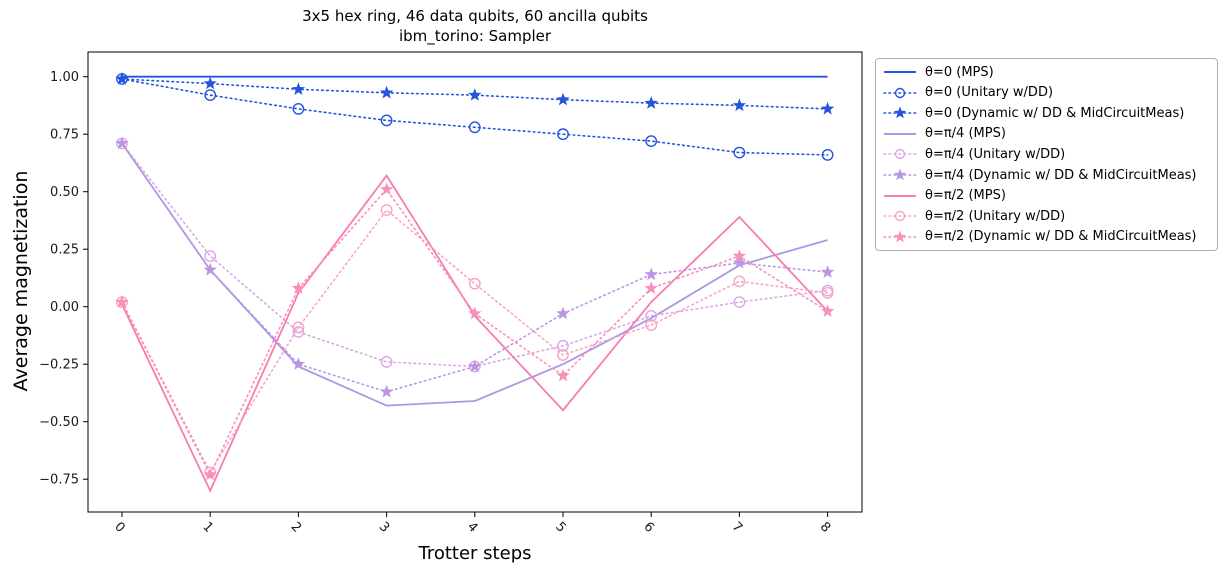 This screenshot has width=1222, height=576. What do you see at coordinates (1046, 134) in the screenshot?
I see `legend-entry-3: θ=π/4 (MPS)` at bounding box center [1046, 134].